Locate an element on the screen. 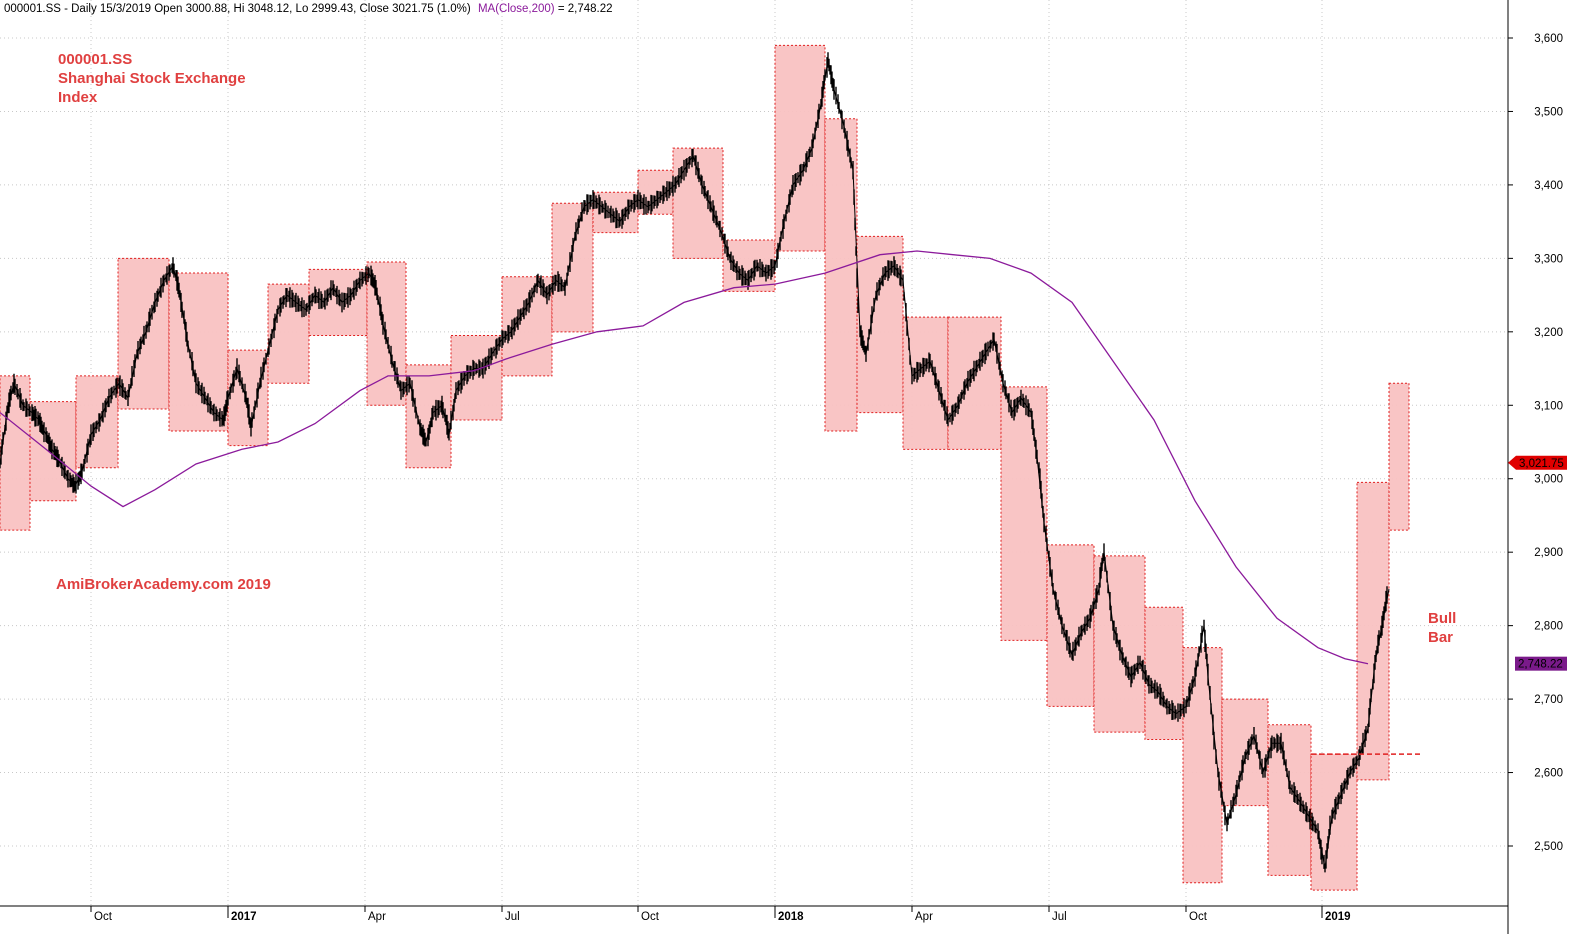  y-tick-label: 3,300 is located at coordinates (1548, 259).